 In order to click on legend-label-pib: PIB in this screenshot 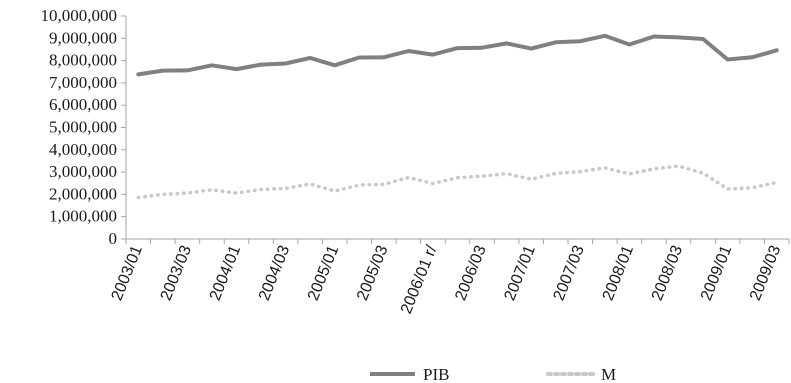, I will do `click(436, 374)`.